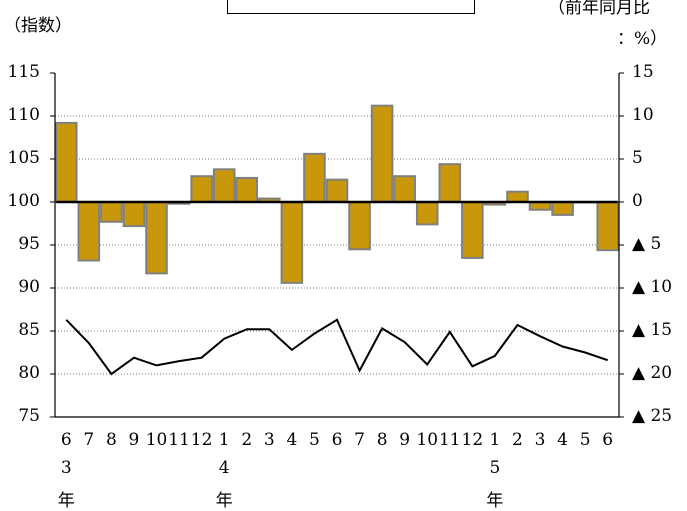  What do you see at coordinates (599, 9) in the screenshot?
I see `right-axis-unit-line1: （前年同月比` at bounding box center [599, 9].